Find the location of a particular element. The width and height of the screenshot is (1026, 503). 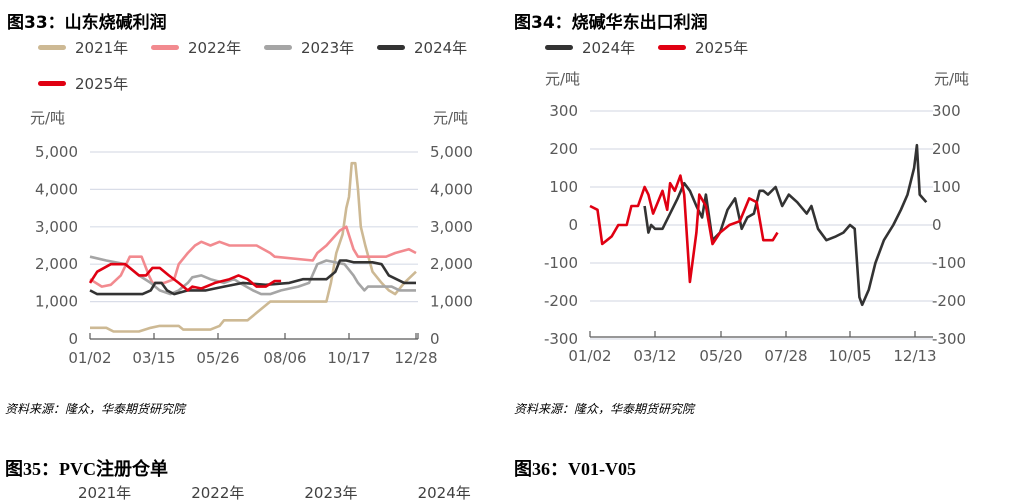

y-tick-label-right: -300 is located at coordinates (949, 339).